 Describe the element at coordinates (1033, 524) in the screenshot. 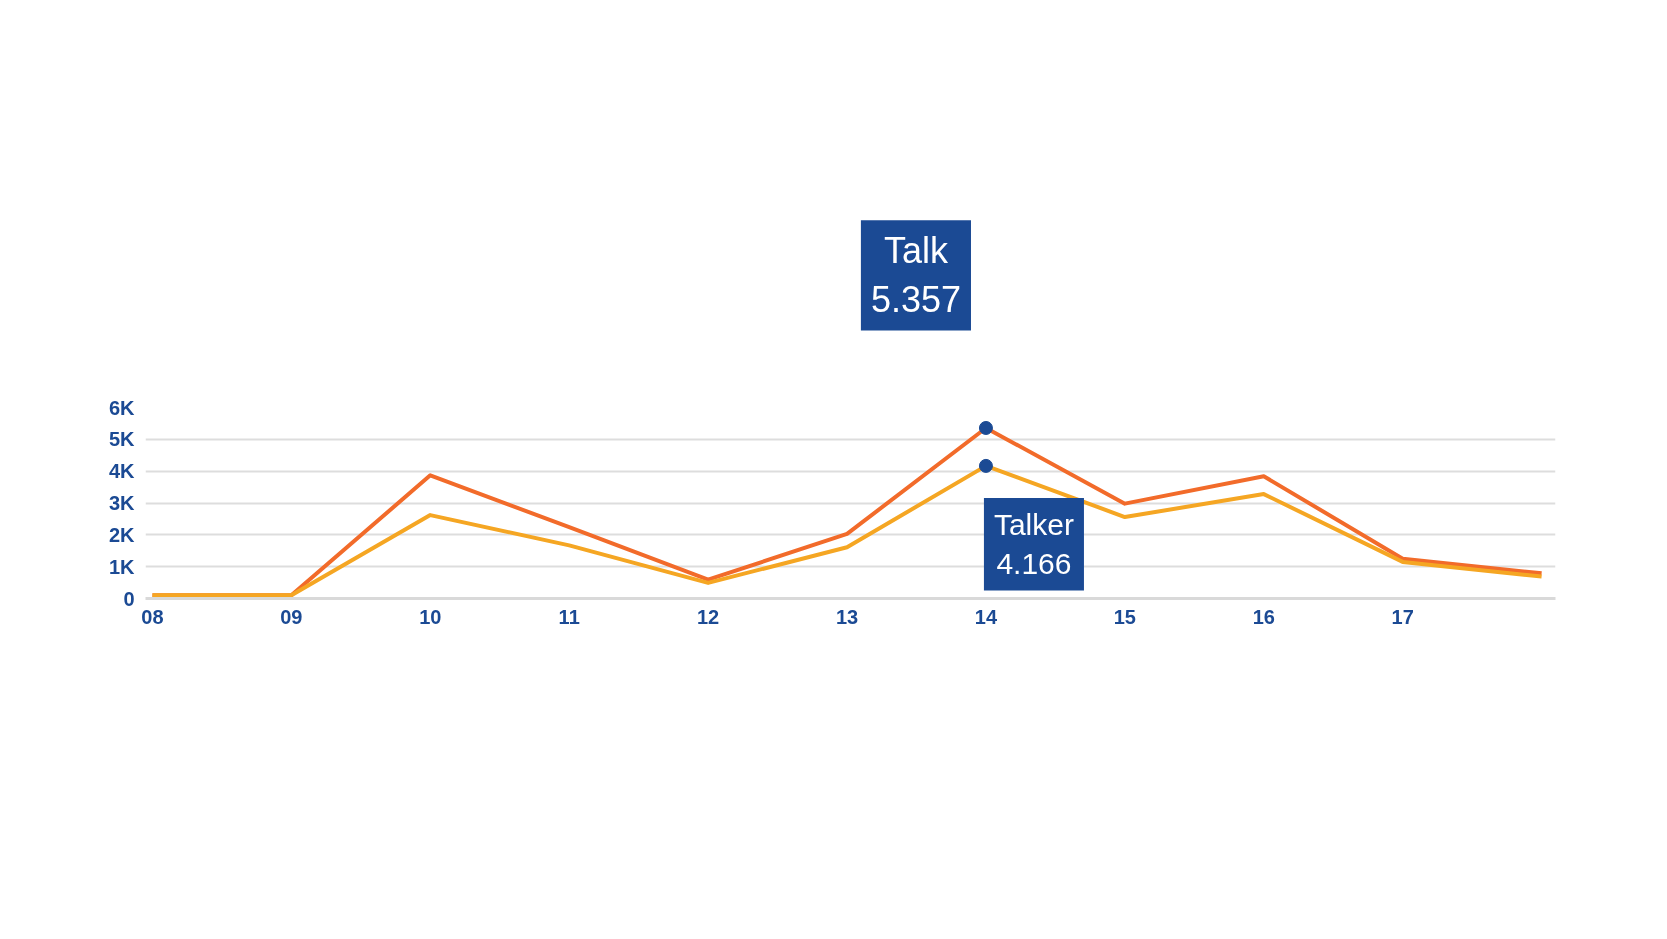

I see `series-label: Talker` at that location.